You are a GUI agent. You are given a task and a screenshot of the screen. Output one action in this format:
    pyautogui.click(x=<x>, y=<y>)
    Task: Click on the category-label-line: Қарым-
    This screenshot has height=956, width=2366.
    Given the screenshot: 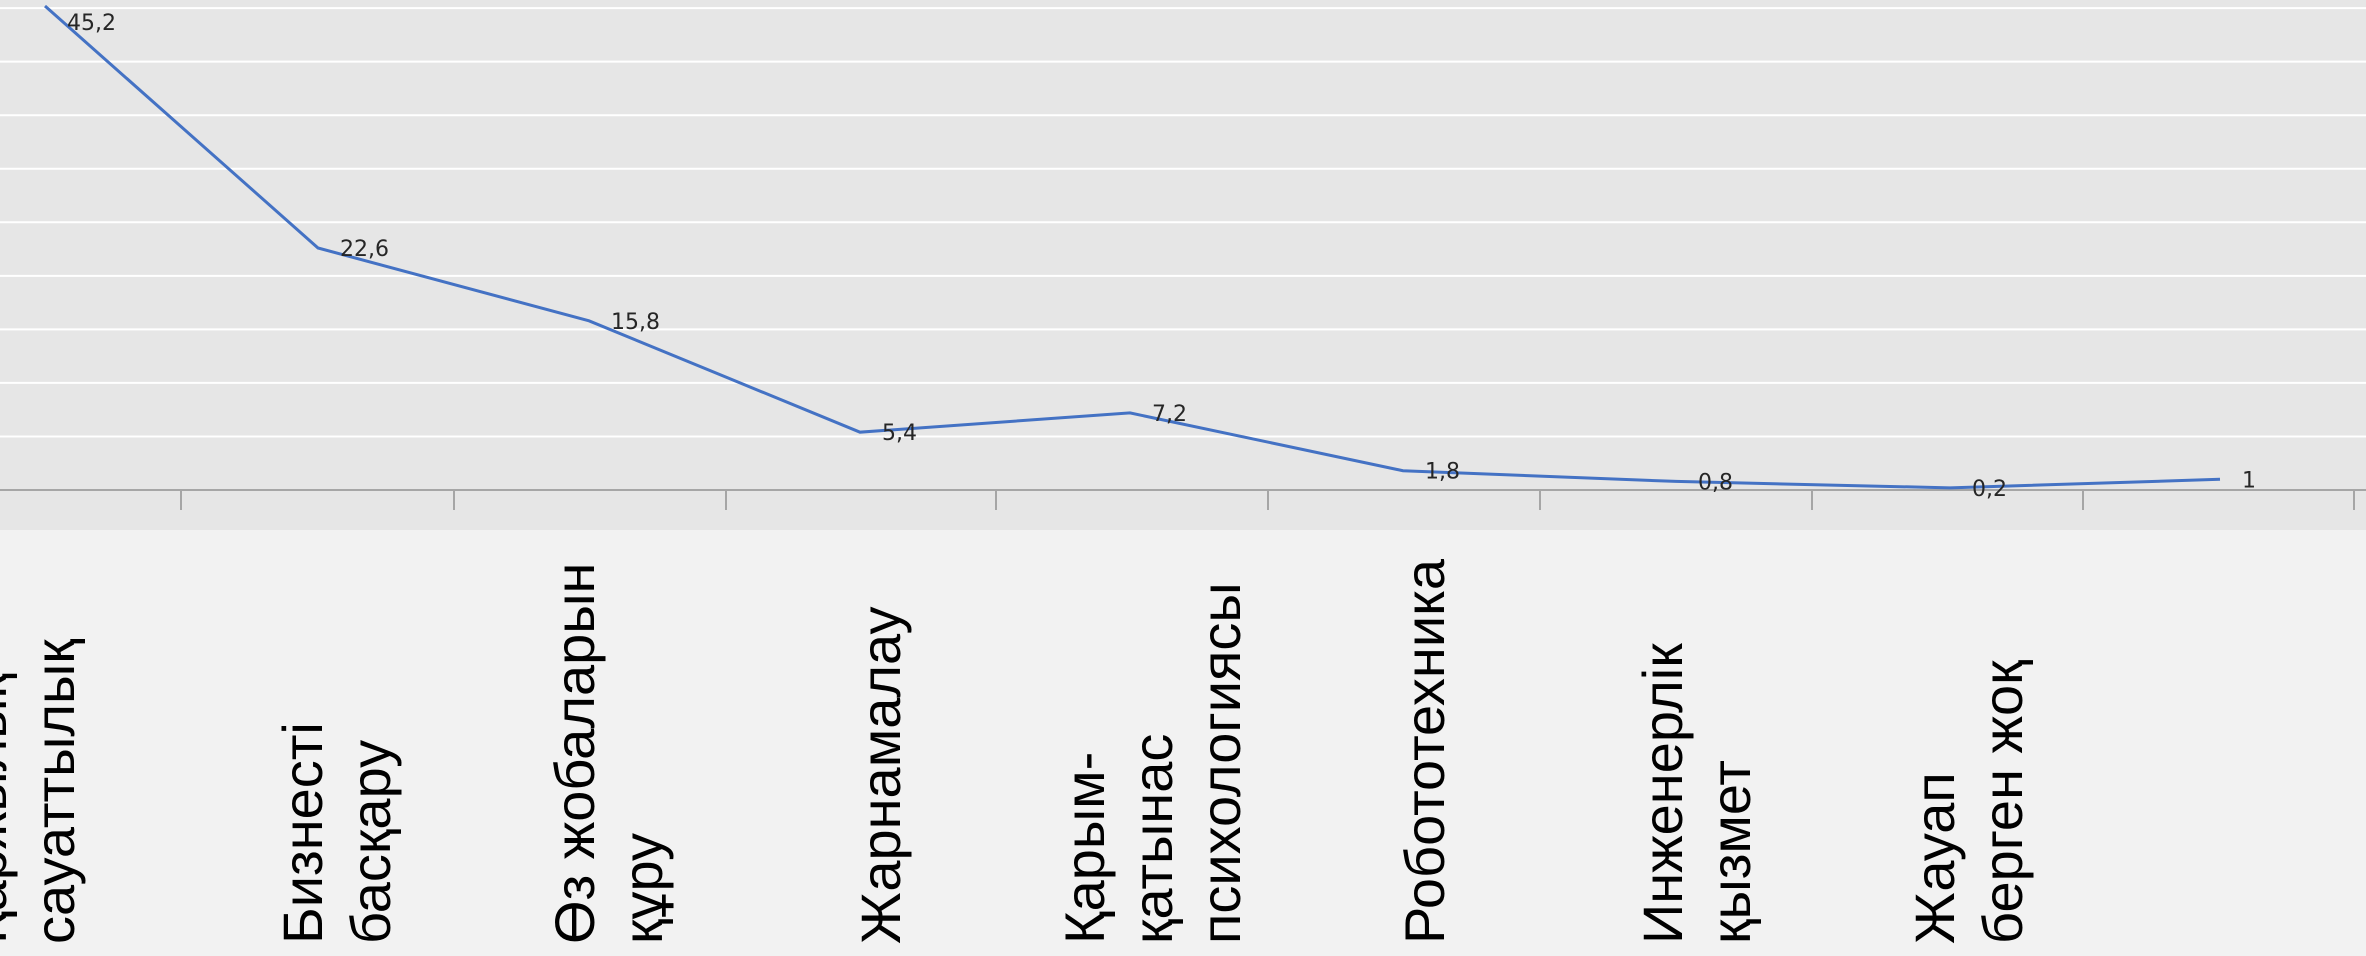 What is the action you would take?
    pyautogui.click(x=1084, y=848)
    